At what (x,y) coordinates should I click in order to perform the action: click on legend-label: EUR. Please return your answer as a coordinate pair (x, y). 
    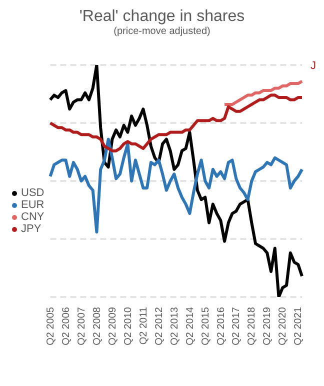
    Looking at the image, I should click on (32, 205).